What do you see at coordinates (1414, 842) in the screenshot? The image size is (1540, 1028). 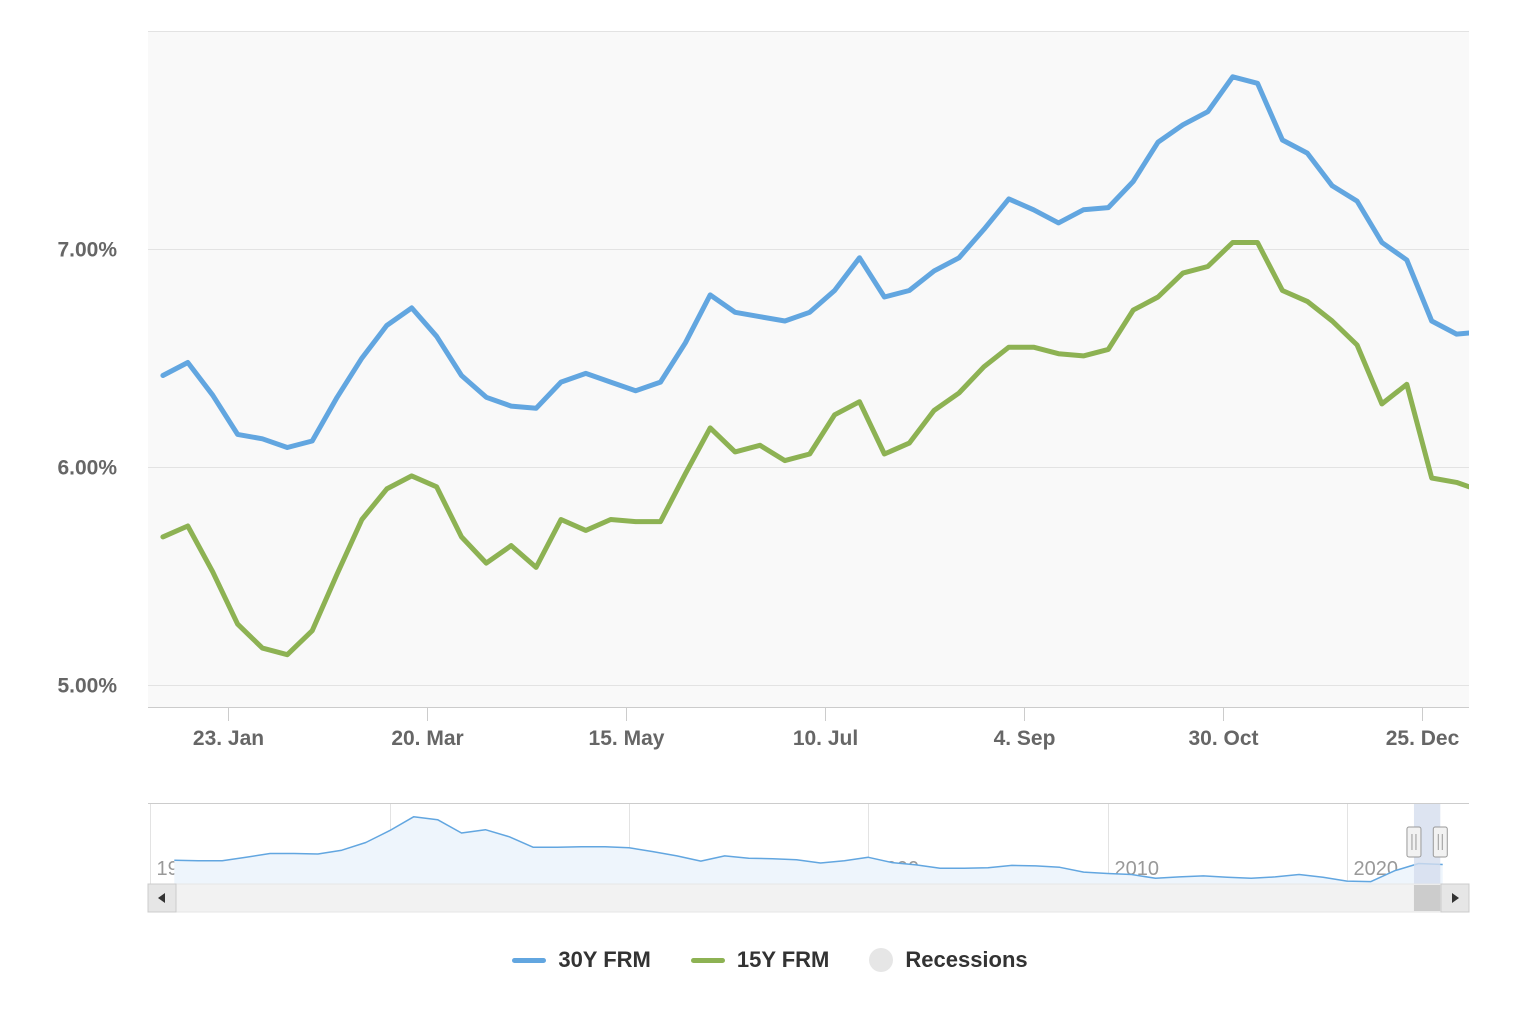 I see `navigator-handle-left` at bounding box center [1414, 842].